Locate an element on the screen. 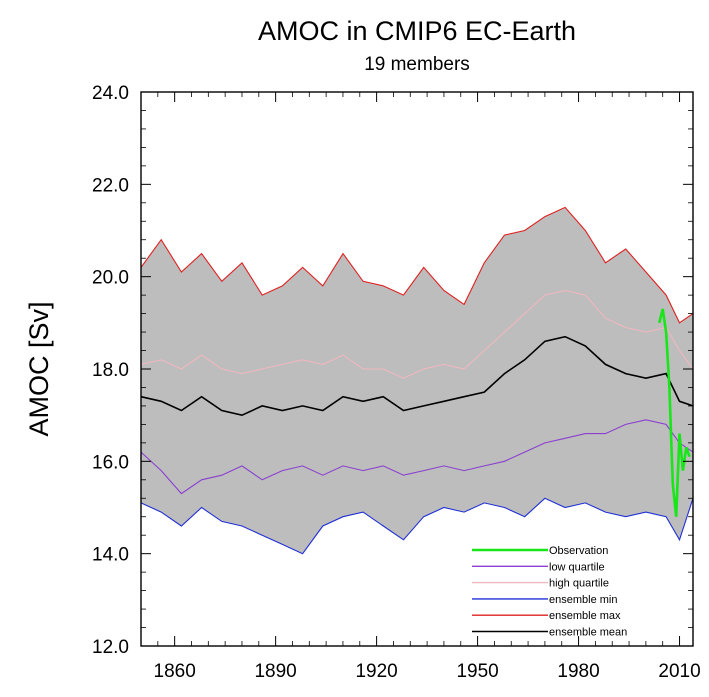 Image resolution: width=709 pixels, height=697 pixels. x-tick-label: 2010 is located at coordinates (679, 671).